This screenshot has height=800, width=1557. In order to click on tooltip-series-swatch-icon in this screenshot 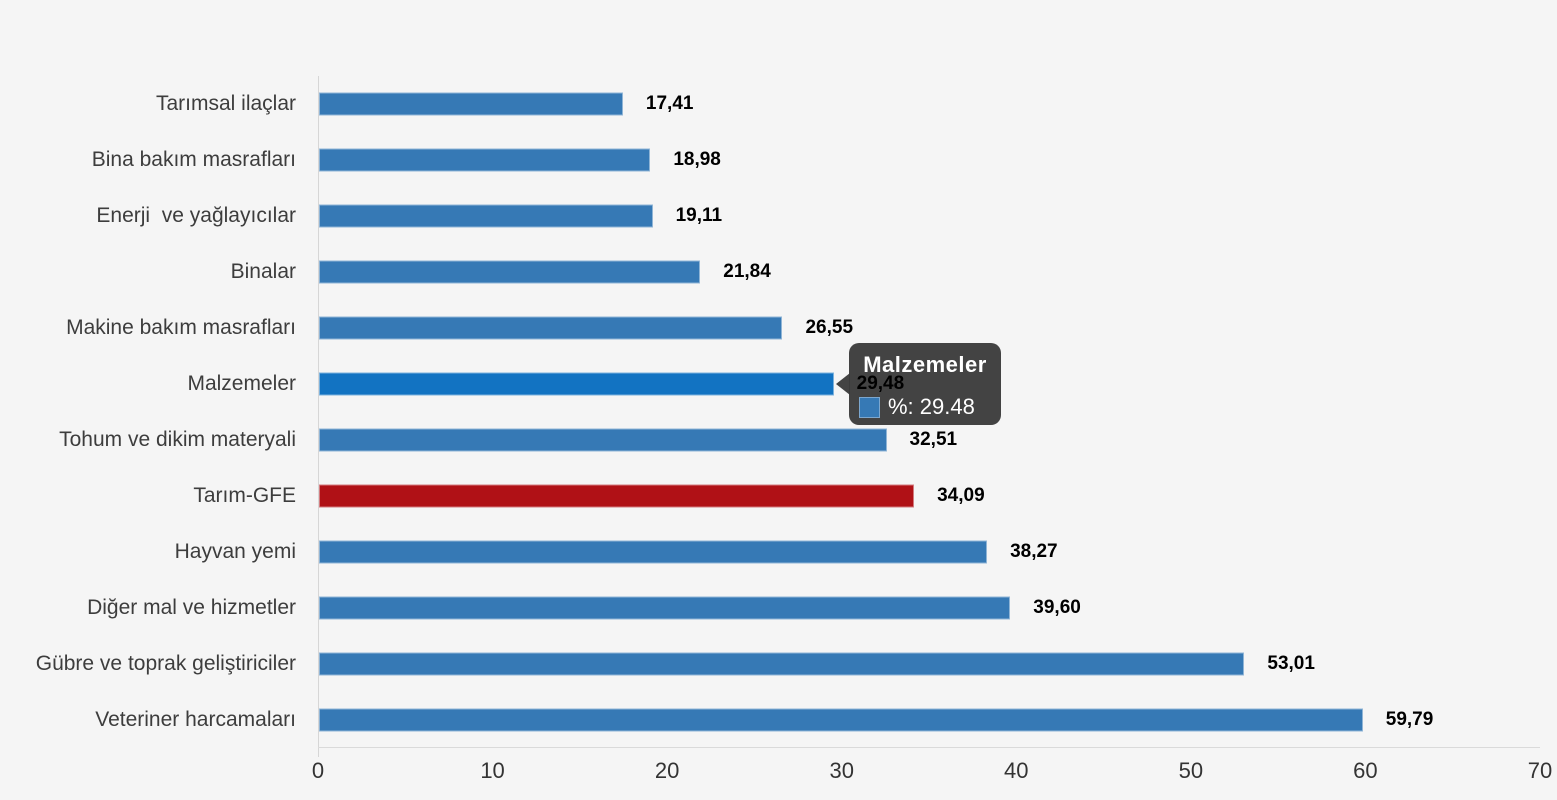, I will do `click(869, 407)`.